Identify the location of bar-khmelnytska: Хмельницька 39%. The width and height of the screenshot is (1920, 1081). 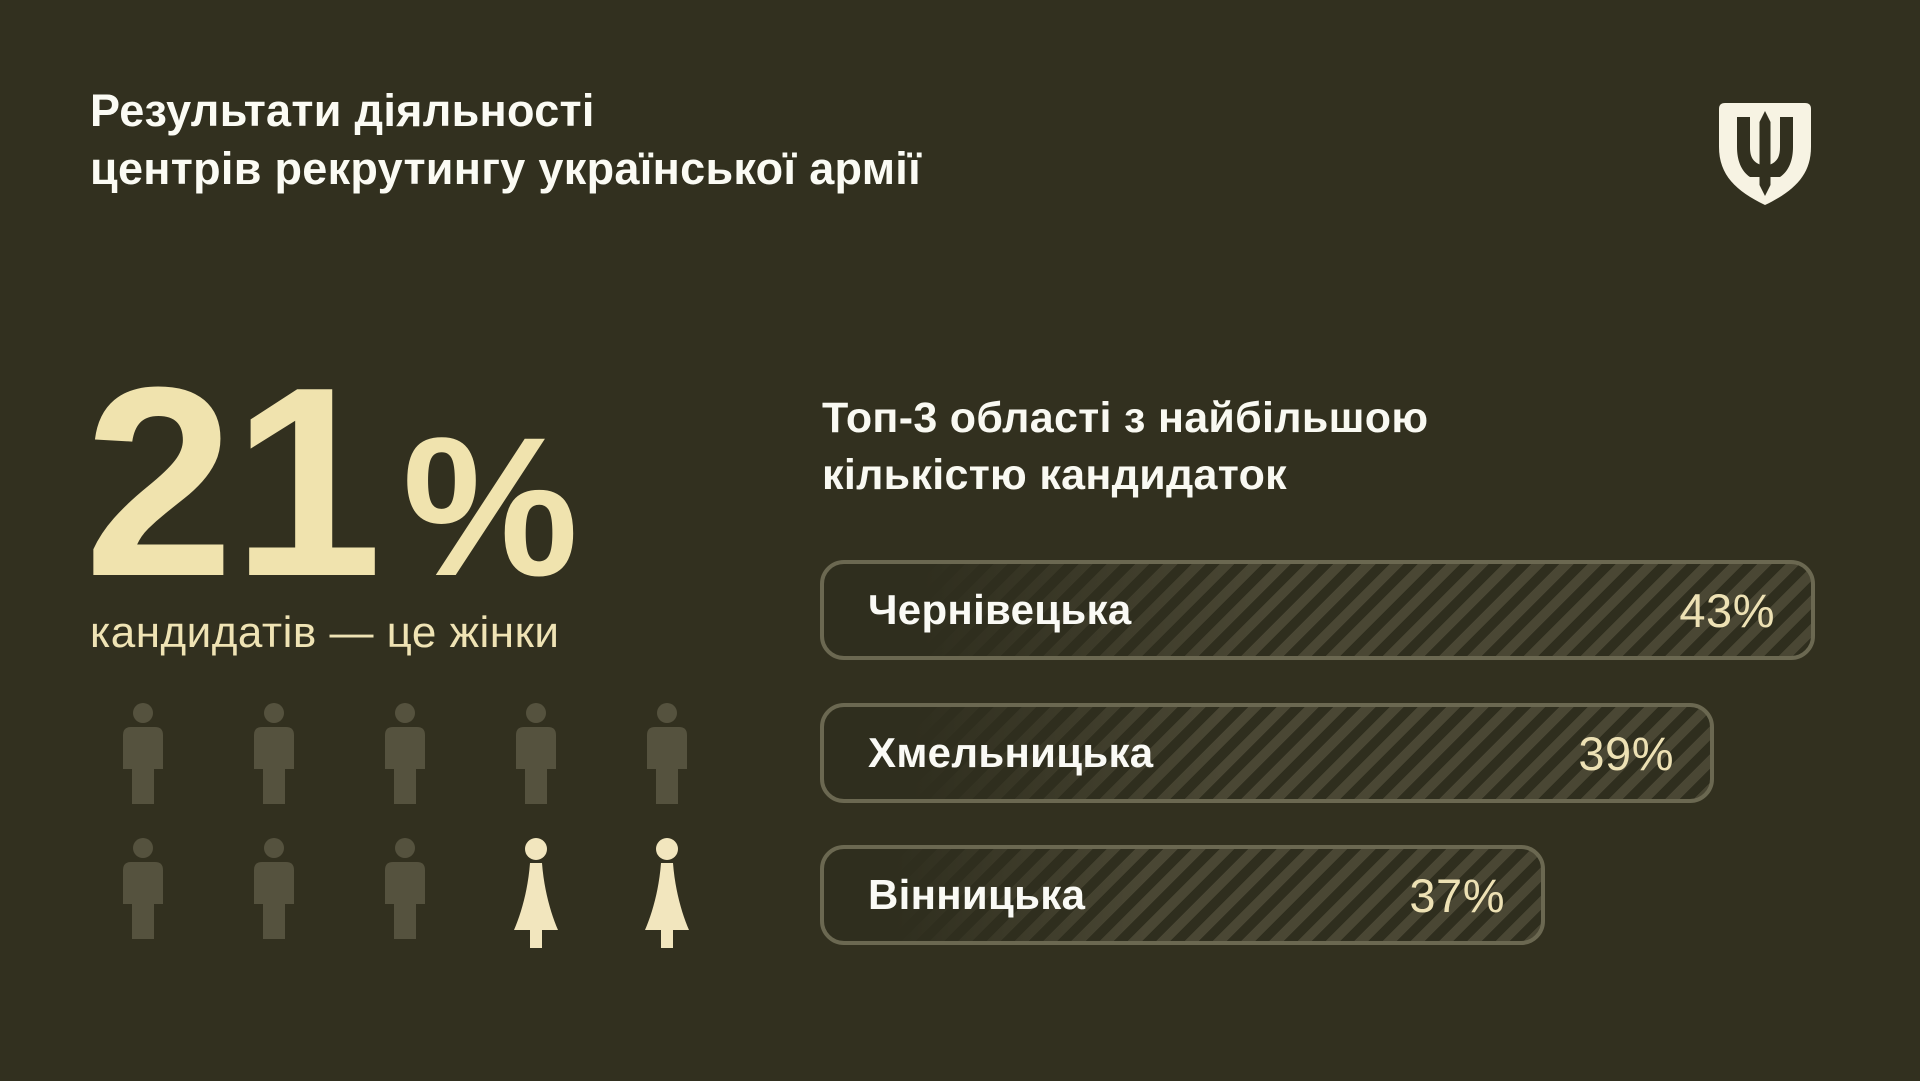
(1267, 753).